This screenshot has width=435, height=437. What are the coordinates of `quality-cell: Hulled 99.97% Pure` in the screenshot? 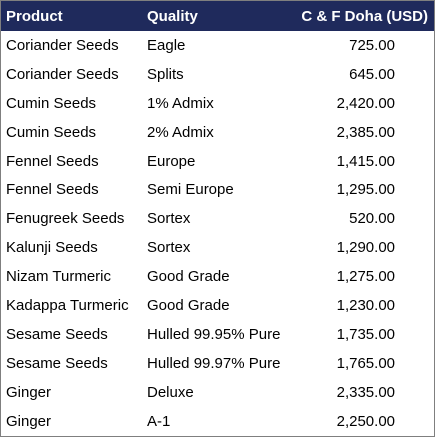 It's located at (214, 363).